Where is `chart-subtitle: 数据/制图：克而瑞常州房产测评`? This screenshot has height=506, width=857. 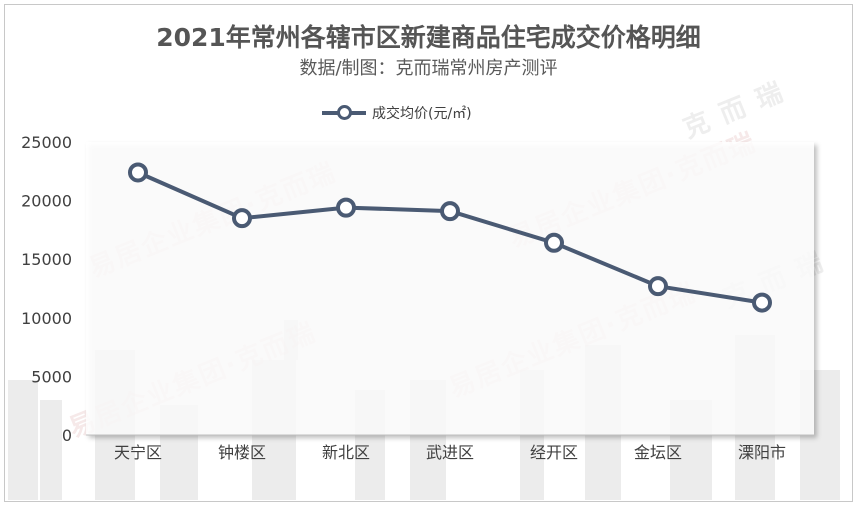
chart-subtitle: 数据/制图：克而瑞常州房产测评 is located at coordinates (428, 68).